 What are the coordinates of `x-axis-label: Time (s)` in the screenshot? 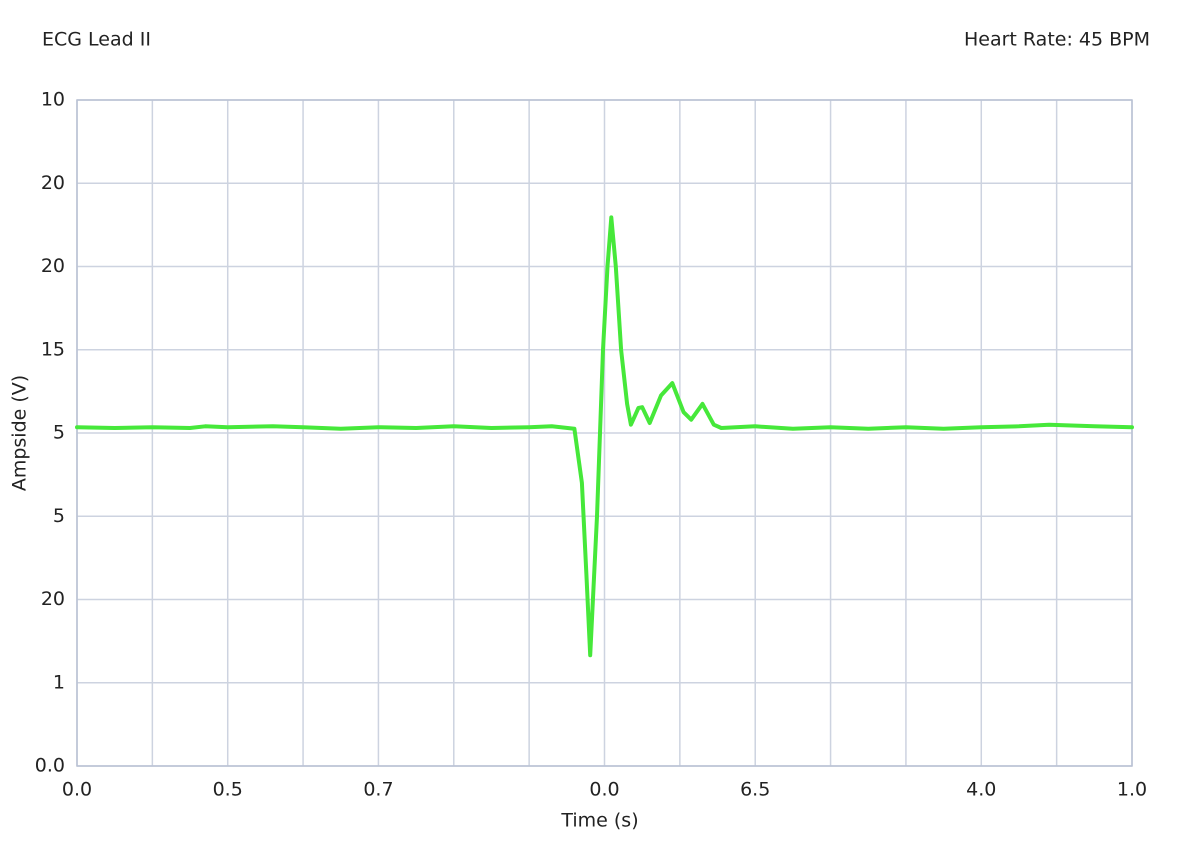 It's located at (599, 821).